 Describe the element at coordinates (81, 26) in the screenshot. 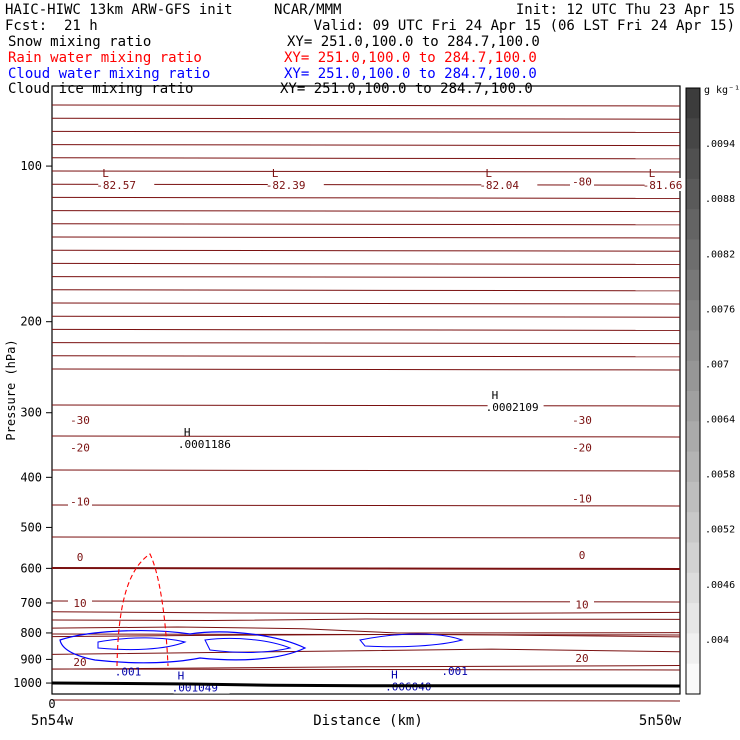

I see `fcst-value: 21 h` at that location.